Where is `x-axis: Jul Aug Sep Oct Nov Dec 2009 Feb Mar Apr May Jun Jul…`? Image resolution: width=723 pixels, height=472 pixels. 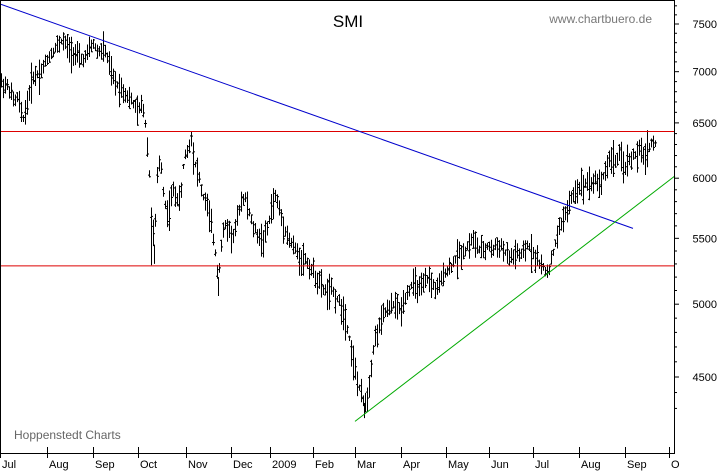 x-axis: Jul Aug Sep Oct Nov Dec 2009 Feb Mar Apr May Jun Jul… is located at coordinates (340, 459).